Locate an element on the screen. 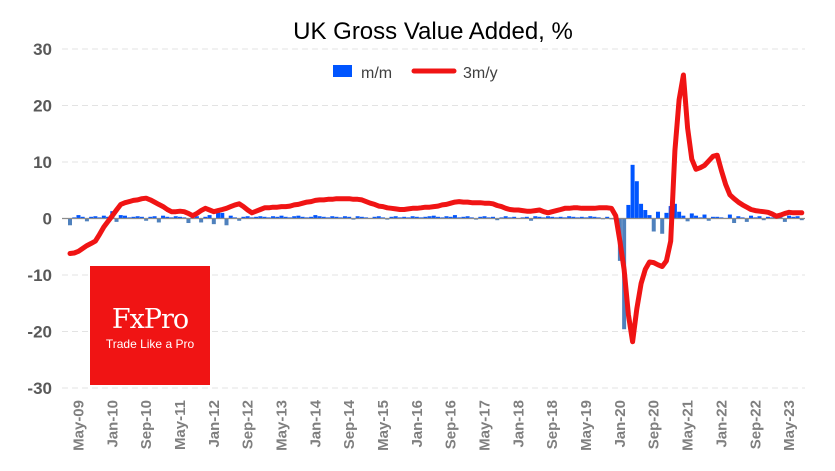  y-tick-label: 0 is located at coordinates (47, 219).